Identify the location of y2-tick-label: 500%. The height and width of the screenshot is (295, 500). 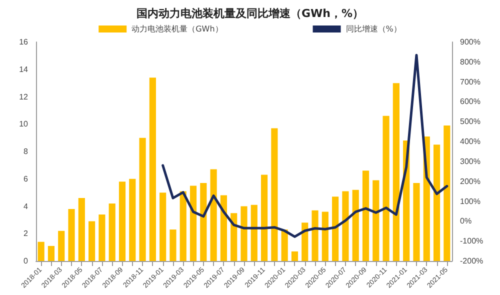
(470, 121).